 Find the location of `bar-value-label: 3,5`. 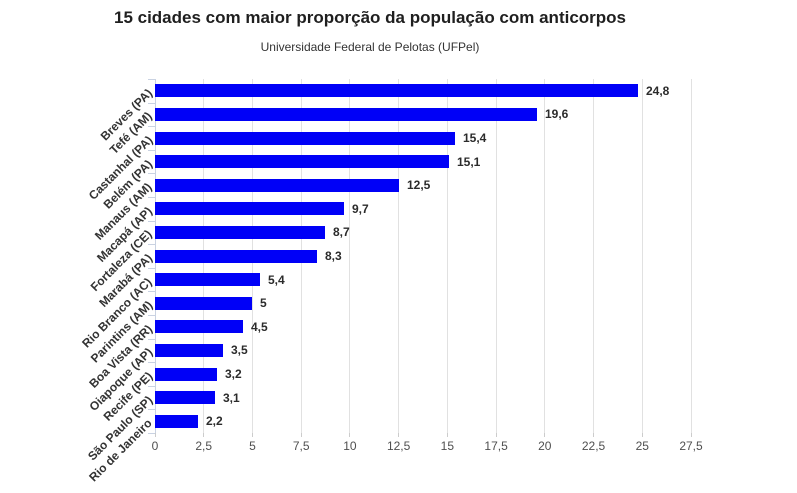

bar-value-label: 3,5 is located at coordinates (239, 350).